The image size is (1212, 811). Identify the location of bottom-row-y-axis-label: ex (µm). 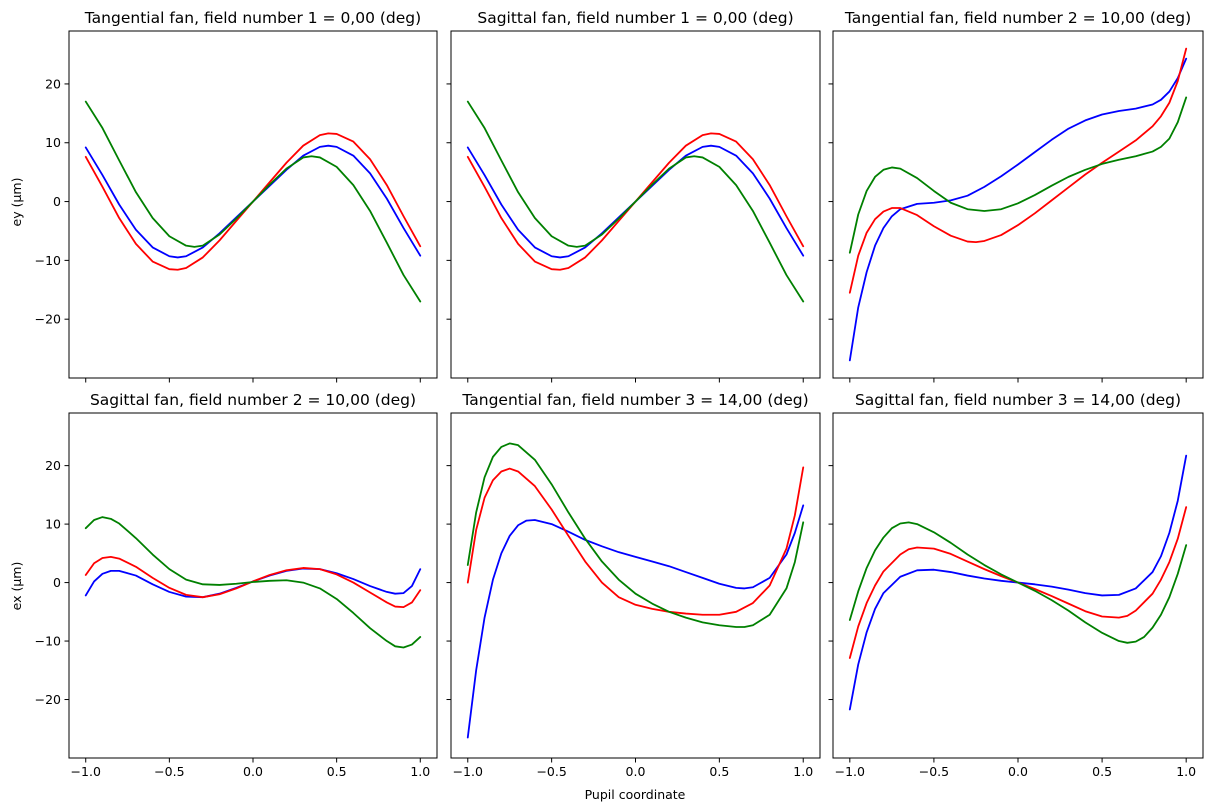
(16, 586).